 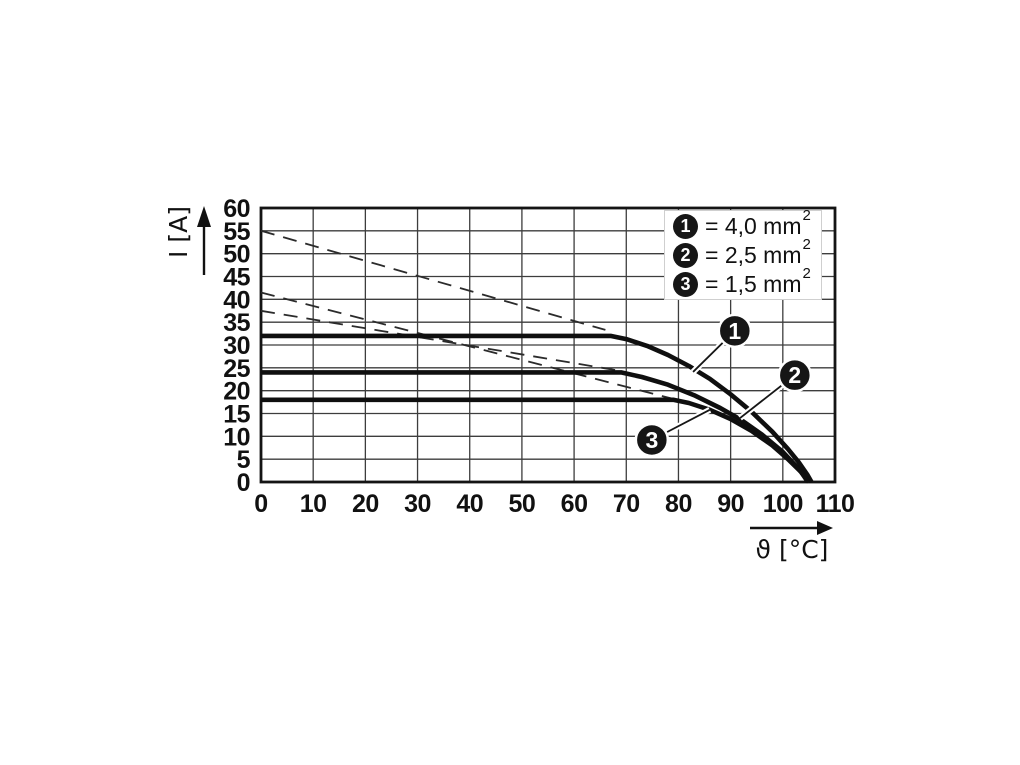 What do you see at coordinates (313, 504) in the screenshot?
I see `x-tick-label: 10` at bounding box center [313, 504].